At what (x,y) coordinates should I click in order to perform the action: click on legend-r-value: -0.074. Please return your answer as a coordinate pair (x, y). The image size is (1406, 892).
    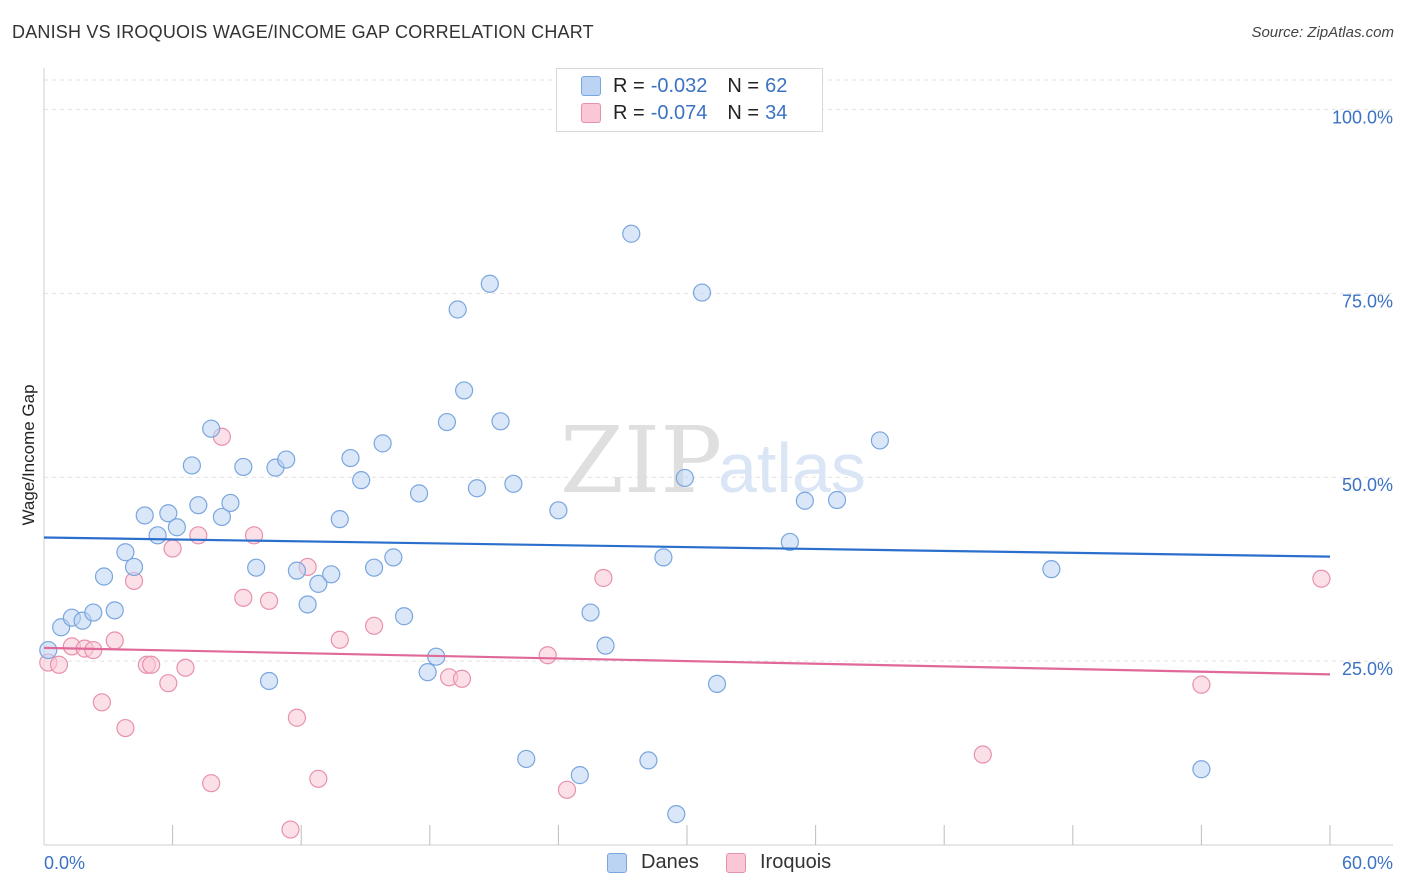
    Looking at the image, I should click on (679, 112).